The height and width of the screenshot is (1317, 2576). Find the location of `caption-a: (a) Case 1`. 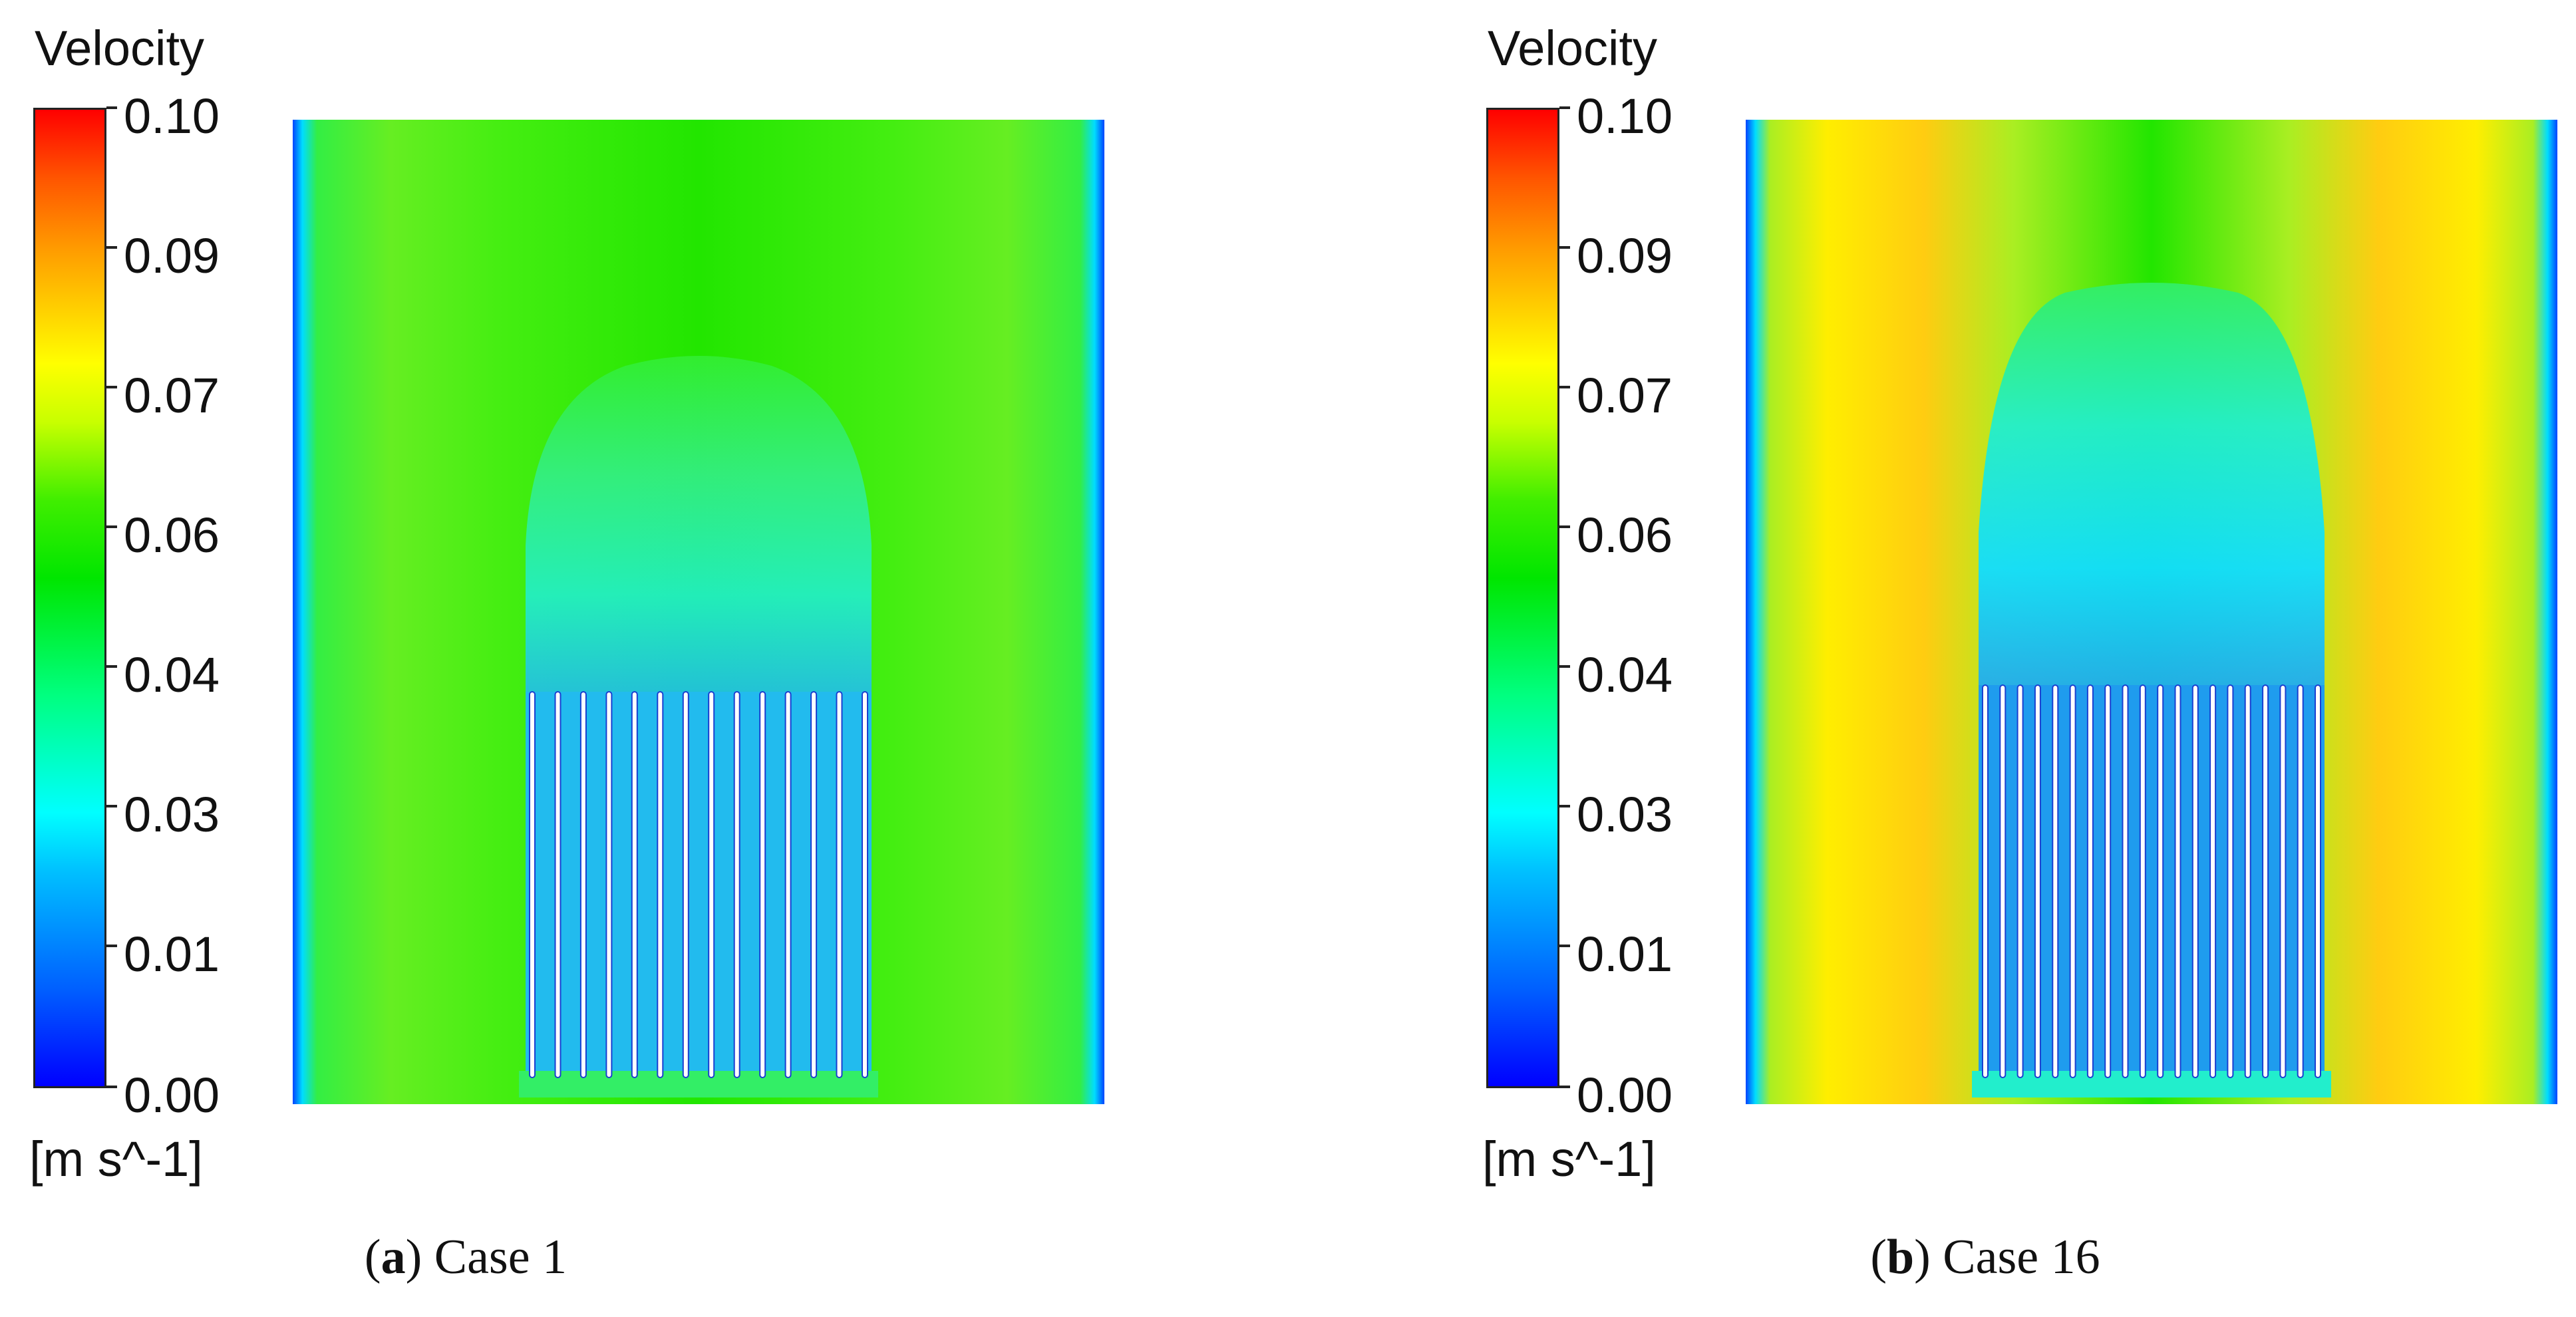

caption-a: (a) Case 1 is located at coordinates (465, 1257).